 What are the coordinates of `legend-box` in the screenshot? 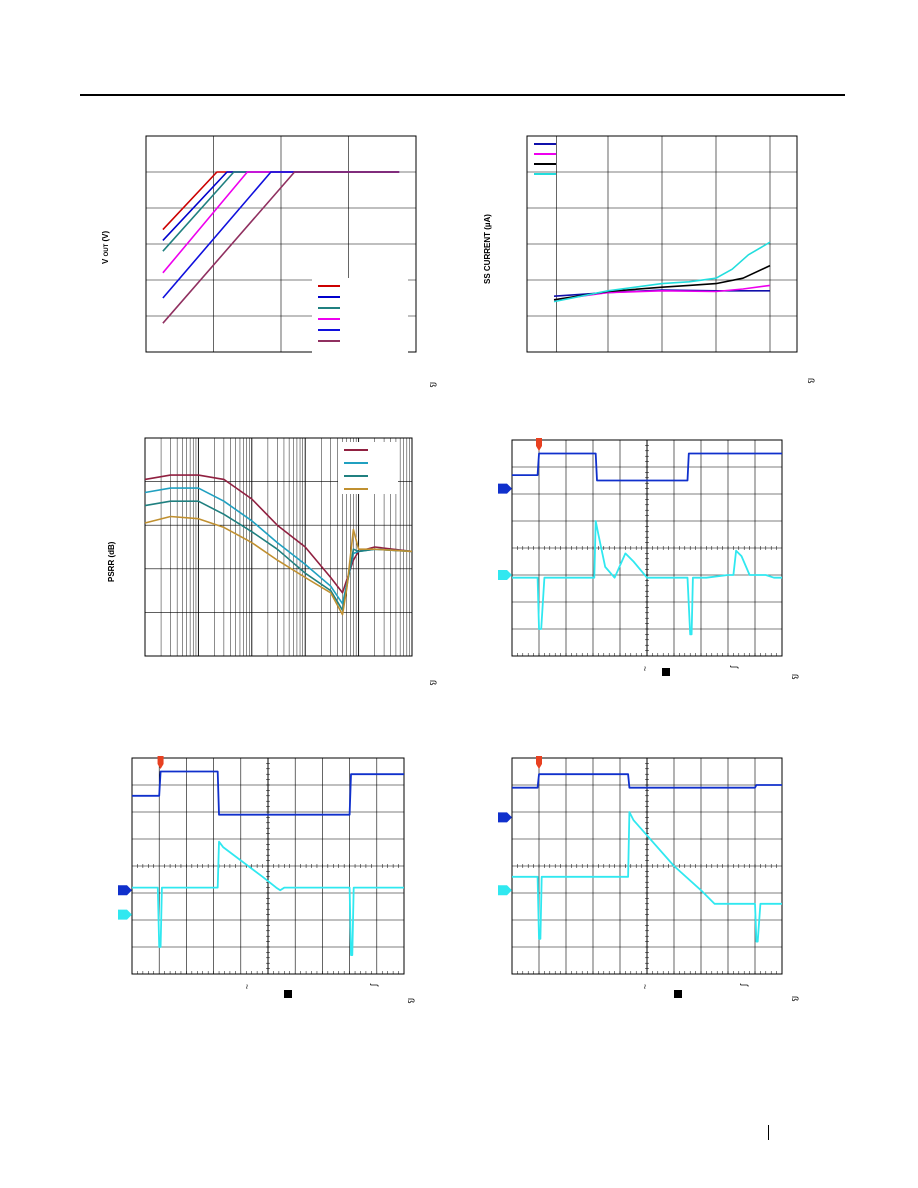 It's located at (360, 316).